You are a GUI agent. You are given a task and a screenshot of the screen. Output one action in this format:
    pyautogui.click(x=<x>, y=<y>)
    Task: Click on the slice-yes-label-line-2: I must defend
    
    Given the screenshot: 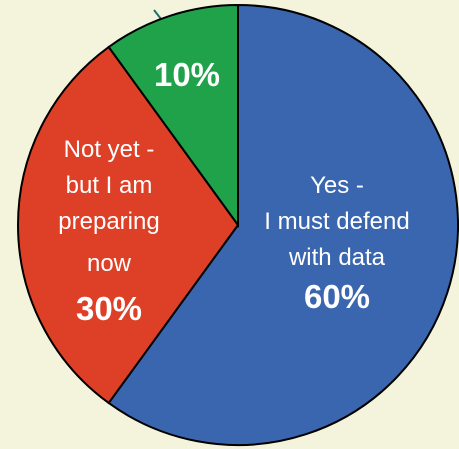 What is the action you would take?
    pyautogui.click(x=336, y=221)
    